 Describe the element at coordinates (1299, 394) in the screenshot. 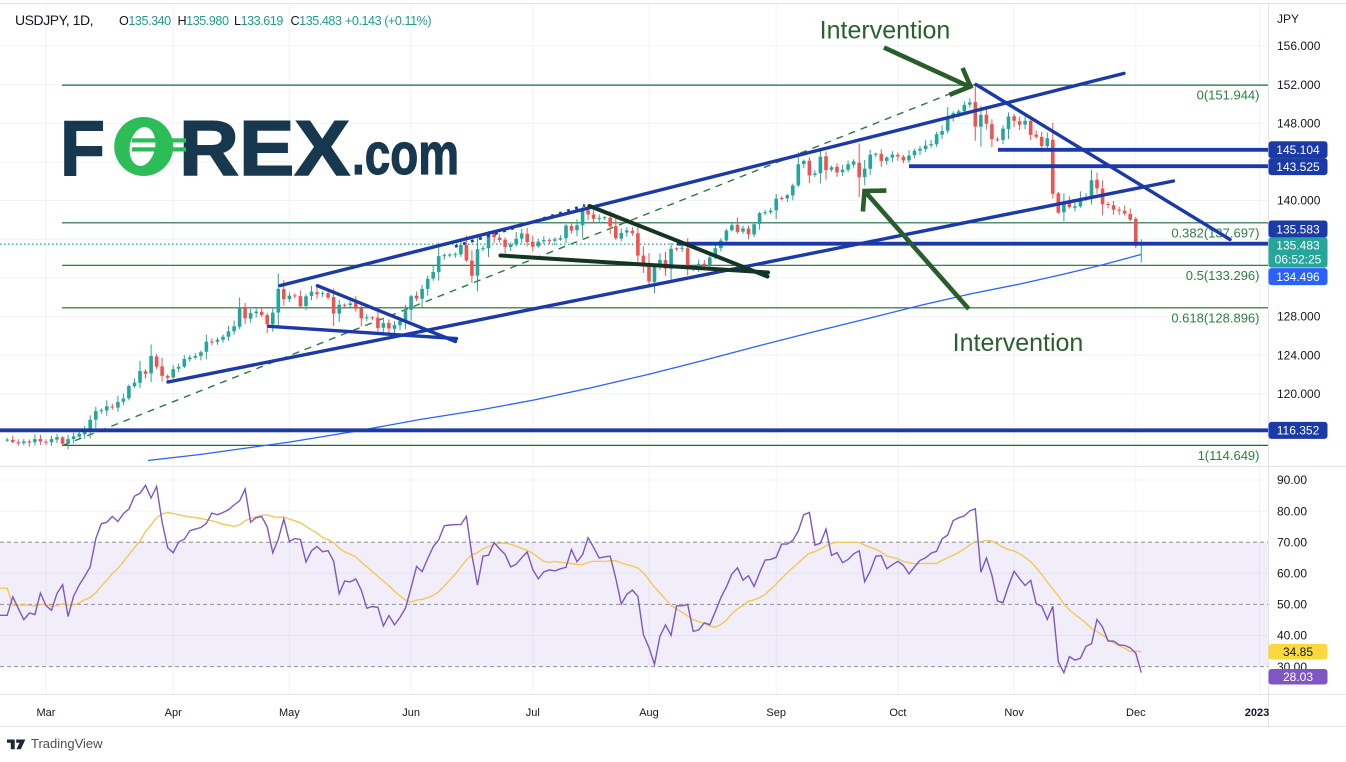

I see `svg-text: 120.000` at that location.